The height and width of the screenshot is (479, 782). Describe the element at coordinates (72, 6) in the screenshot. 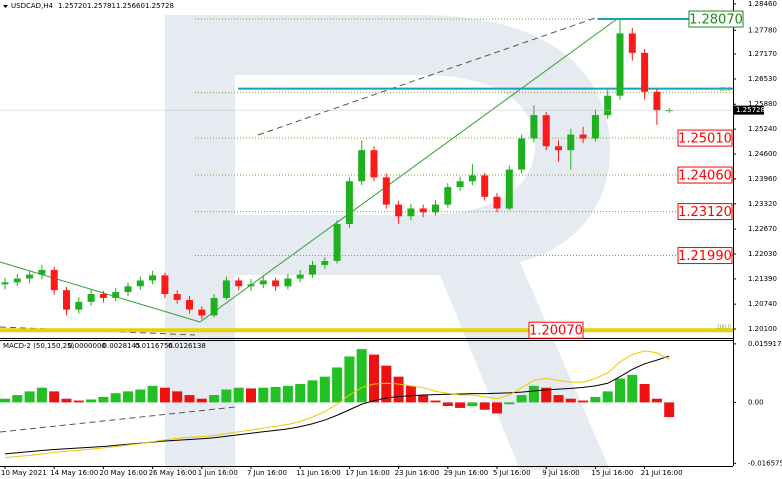

I see `ohlc-open: 1.25720` at that location.